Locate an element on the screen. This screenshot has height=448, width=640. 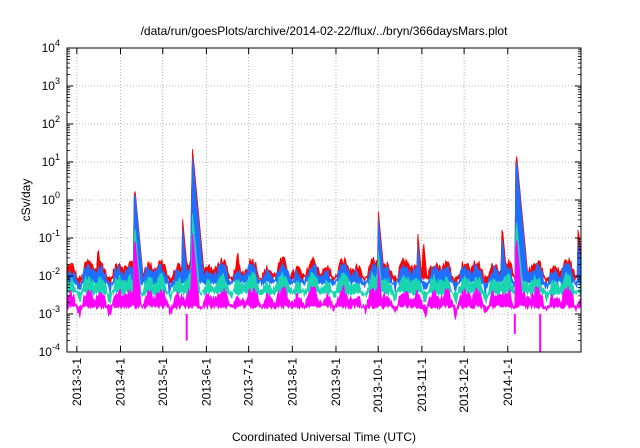
y-tick-label: 10⁻³ is located at coordinates (49, 312).